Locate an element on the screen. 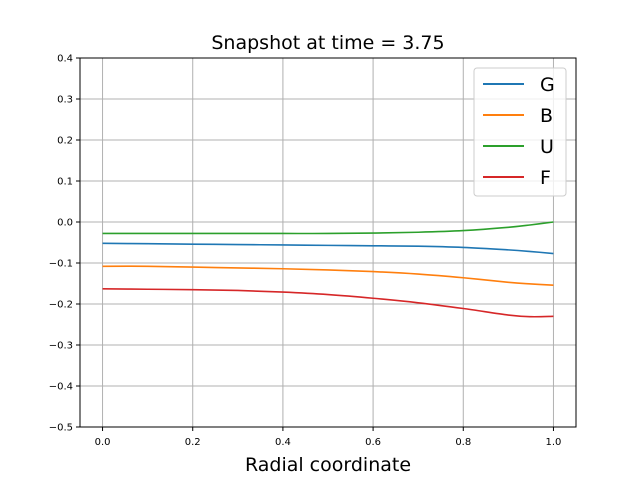  x-tick-label: 0.0 is located at coordinates (103, 442).